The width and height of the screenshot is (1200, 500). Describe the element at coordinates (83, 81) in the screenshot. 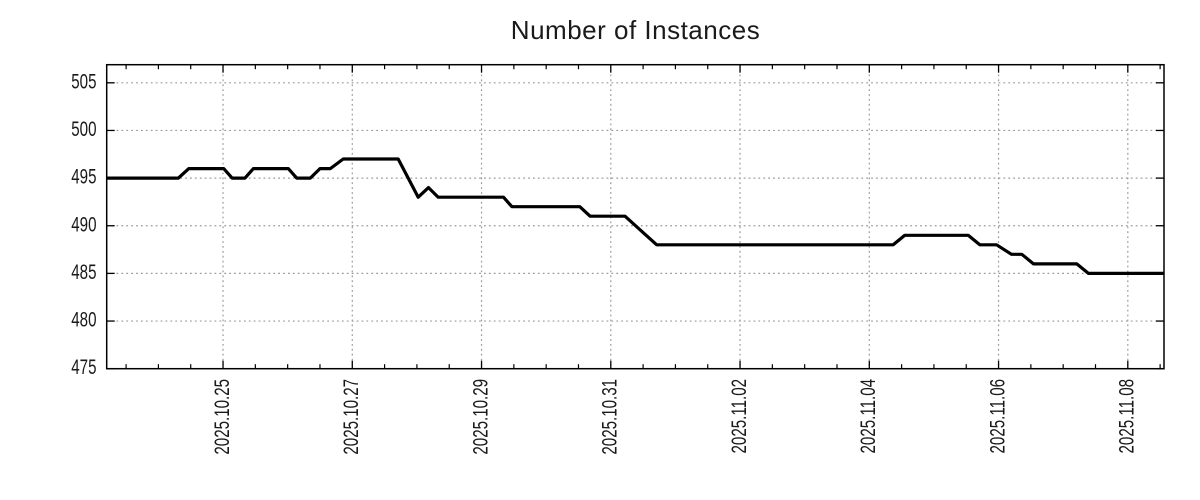

I see `y-tick-label: 505` at that location.